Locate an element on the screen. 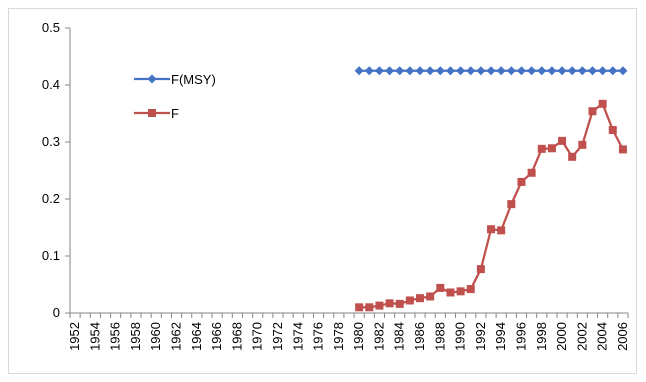 The image size is (646, 382). x-tick-label: 1990 is located at coordinates (460, 336).